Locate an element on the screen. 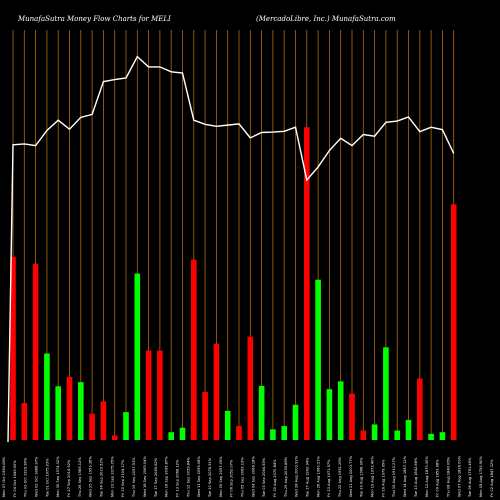  x-axis-label: Tue 24 Sep 2023.52% is located at coordinates (102, 477).